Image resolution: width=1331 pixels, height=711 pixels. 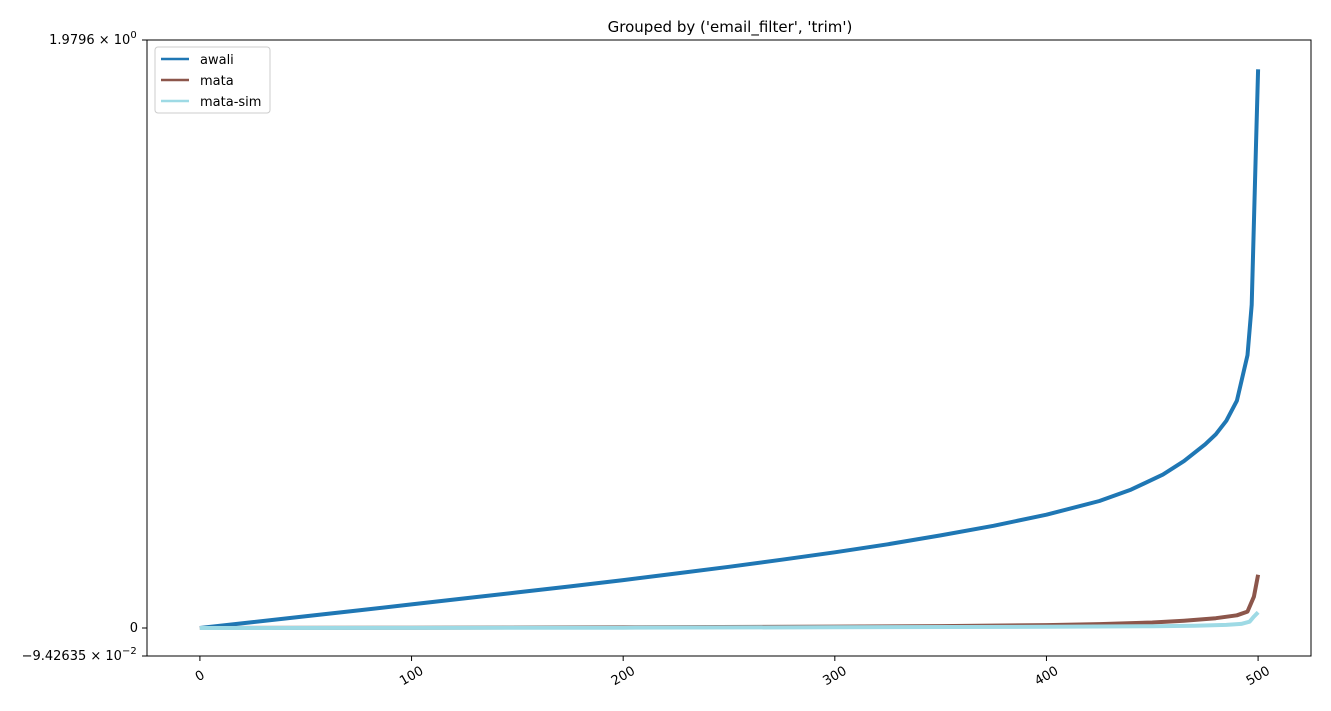 What do you see at coordinates (93, 39) in the screenshot?
I see `y-tick-label: 1.9796 × 100` at bounding box center [93, 39].